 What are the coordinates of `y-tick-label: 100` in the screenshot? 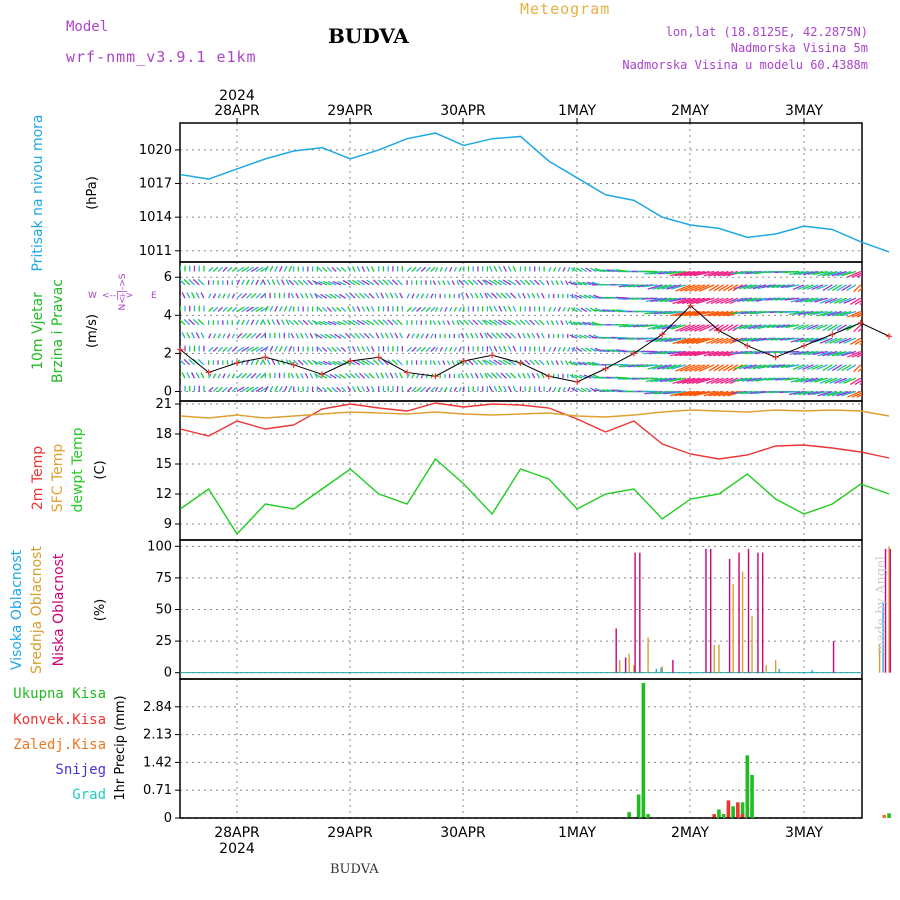 It's located at (159, 546).